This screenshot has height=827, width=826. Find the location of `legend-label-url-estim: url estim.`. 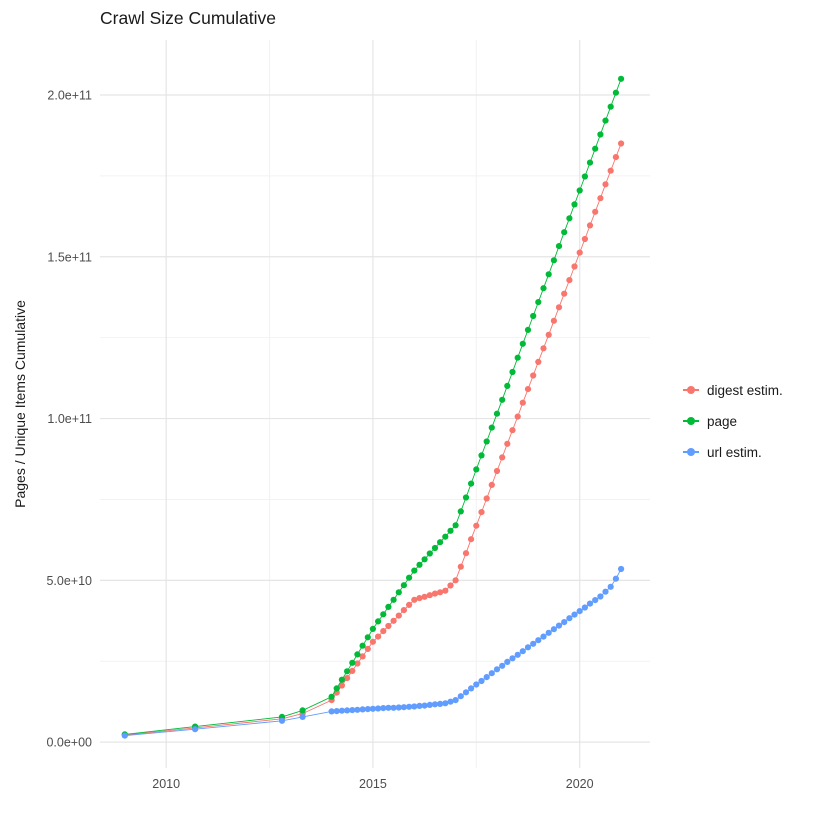

legend-label-url-estim: url estim. is located at coordinates (734, 452).